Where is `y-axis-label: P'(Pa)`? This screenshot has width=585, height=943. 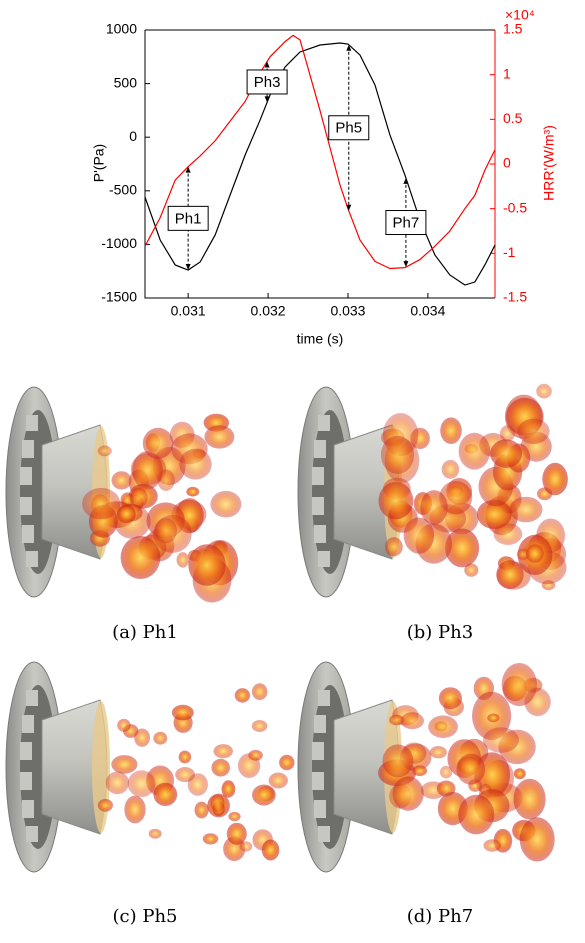
y-axis-label: P'(Pa) is located at coordinates (99, 163).